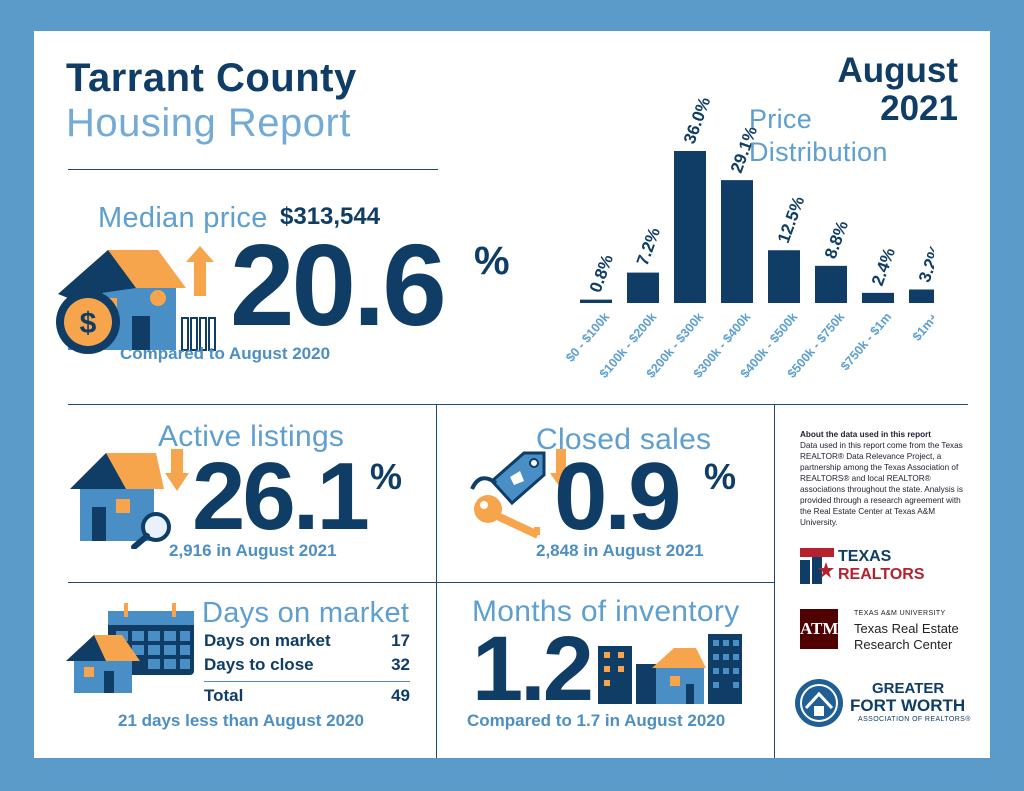 Image resolution: width=1024 pixels, height=791 pixels. I want to click on closed-sales-change: 0.9, so click(617, 496).